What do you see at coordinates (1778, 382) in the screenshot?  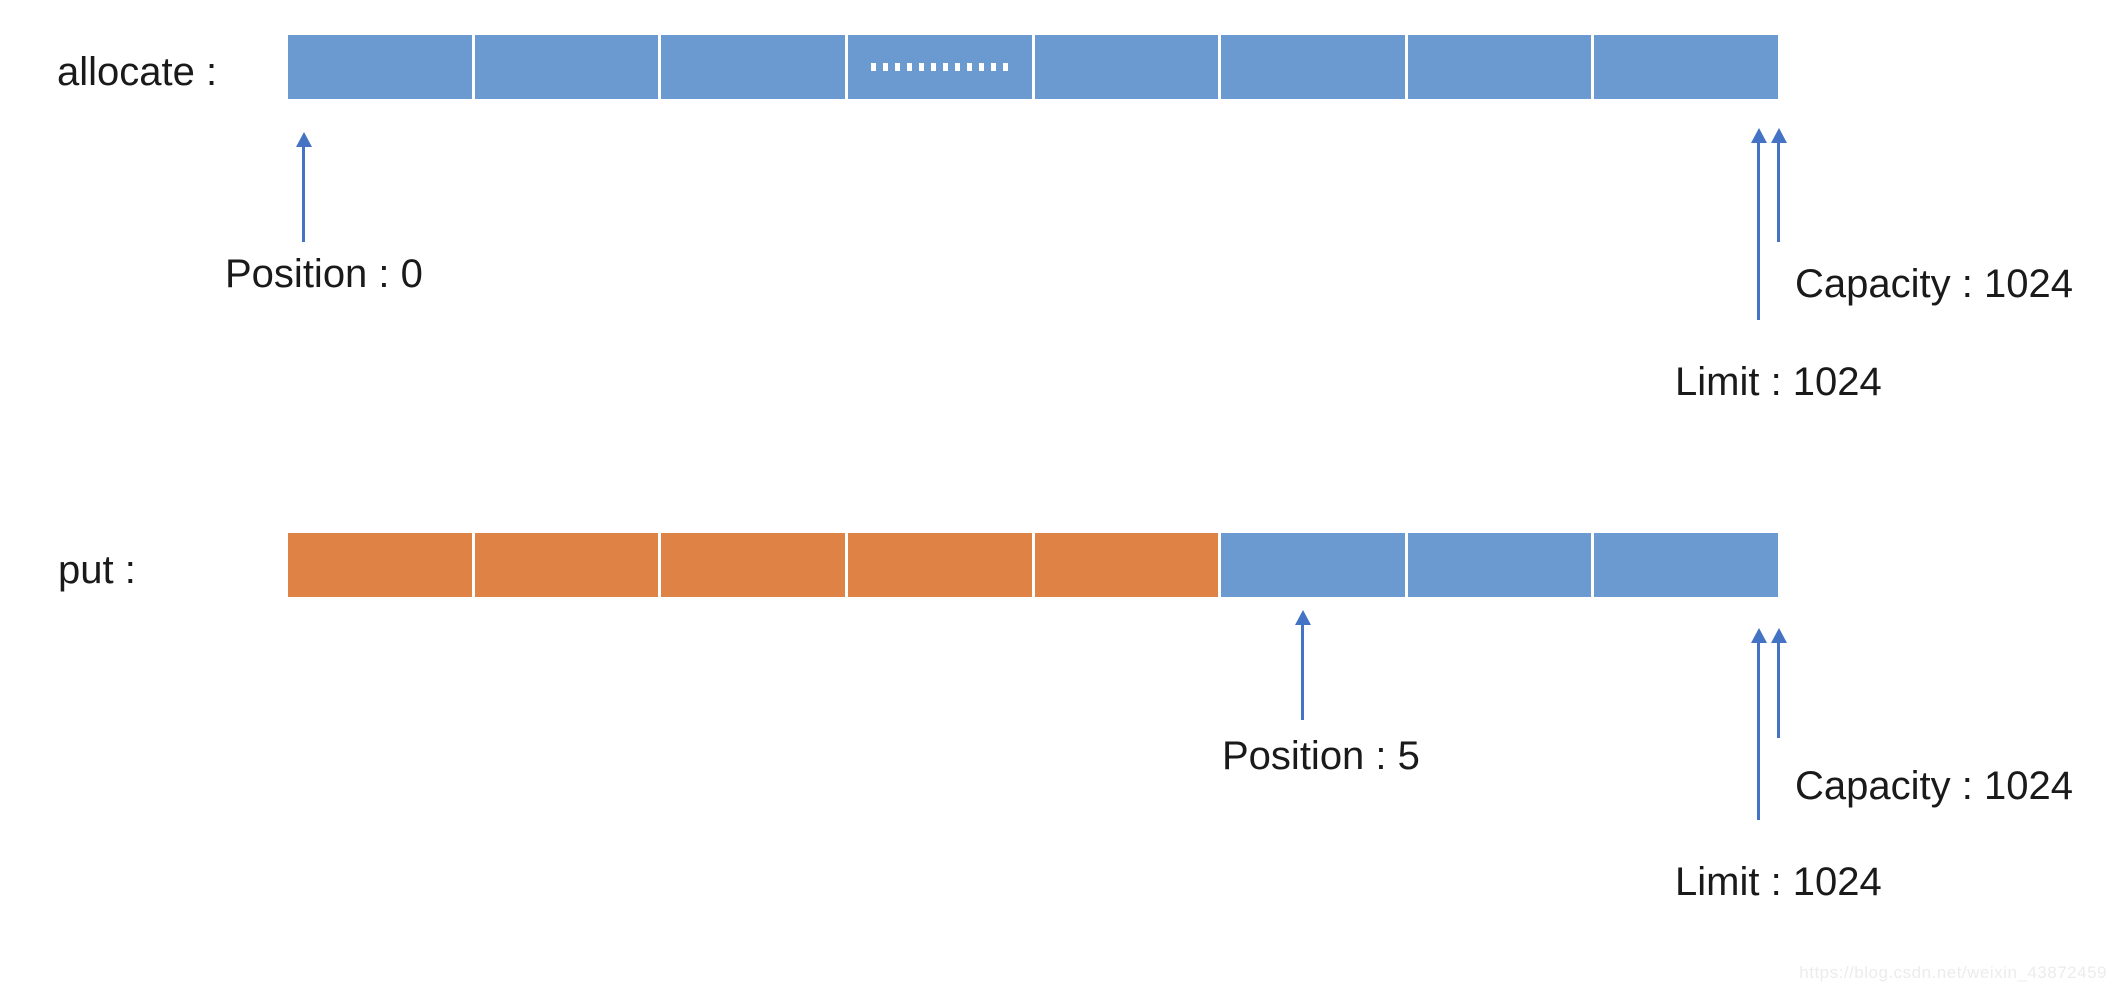 I see `allocate-limit-label: Limit : 1024` at bounding box center [1778, 382].